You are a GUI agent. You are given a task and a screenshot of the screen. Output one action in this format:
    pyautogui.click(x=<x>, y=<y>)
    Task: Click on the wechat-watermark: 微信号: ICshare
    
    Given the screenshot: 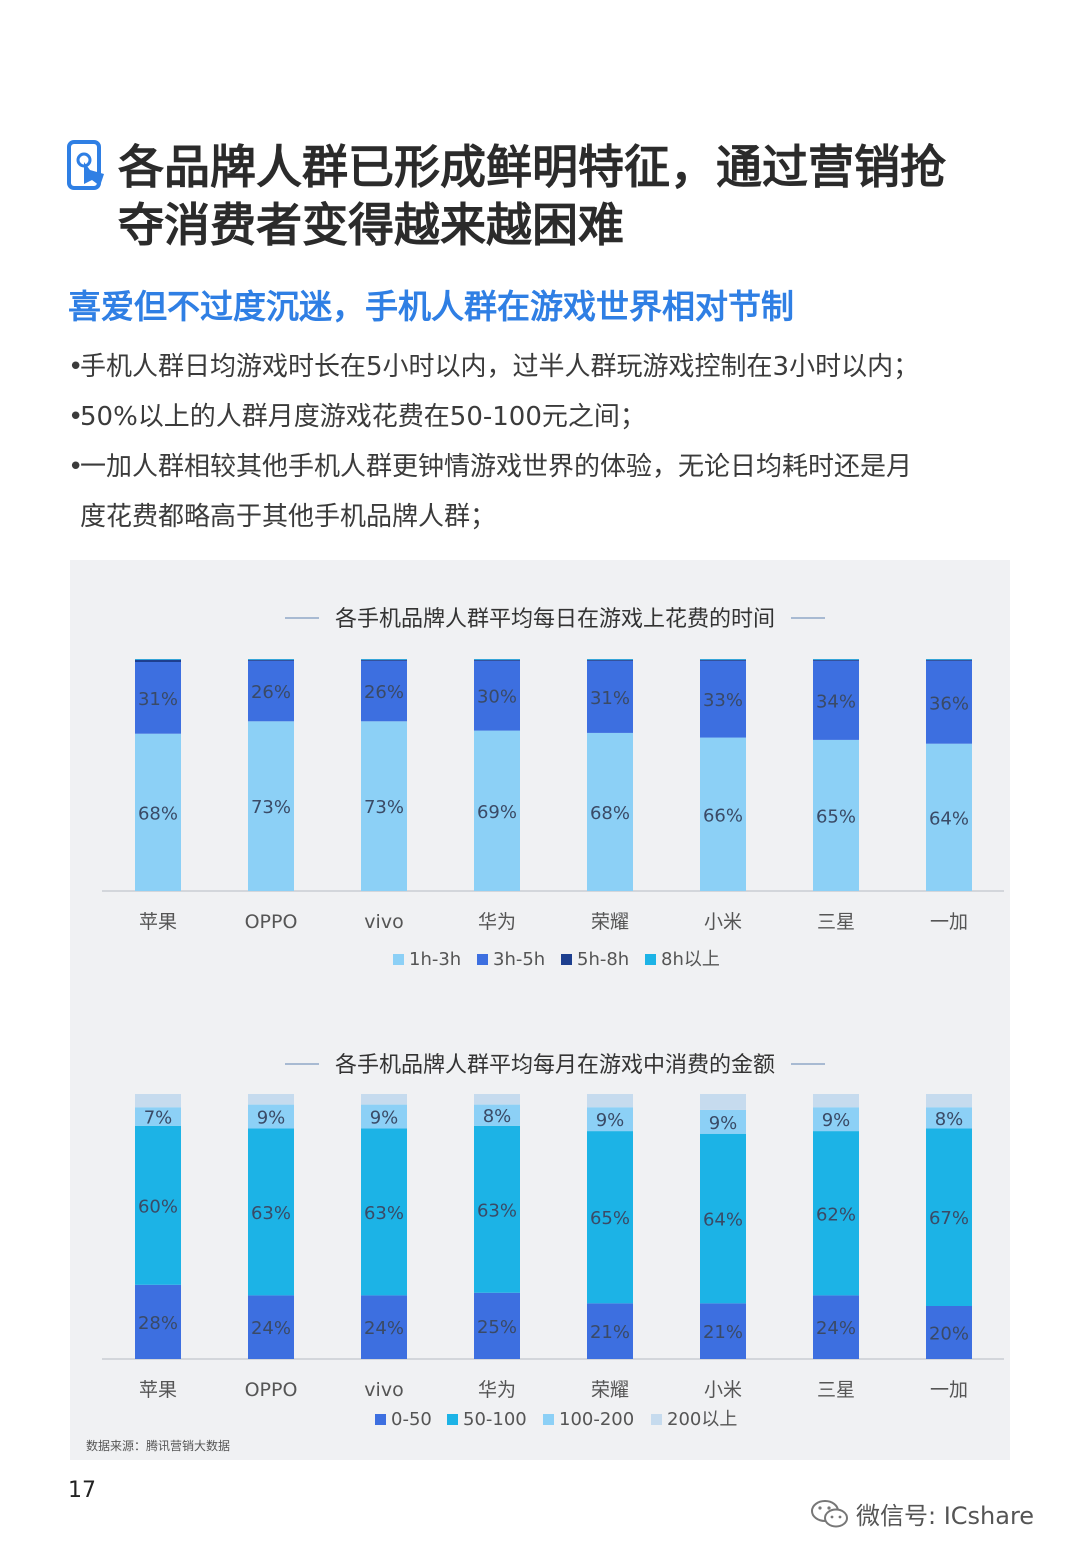 What is the action you would take?
    pyautogui.click(x=930, y=1514)
    